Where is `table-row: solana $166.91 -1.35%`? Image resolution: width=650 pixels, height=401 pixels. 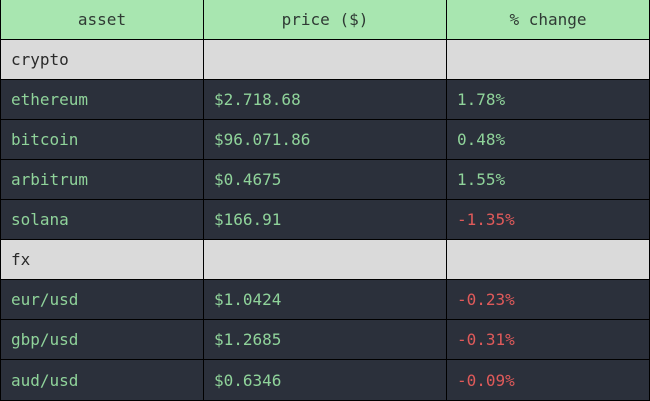 table-row: solana $166.91 -1.35% is located at coordinates (325, 220).